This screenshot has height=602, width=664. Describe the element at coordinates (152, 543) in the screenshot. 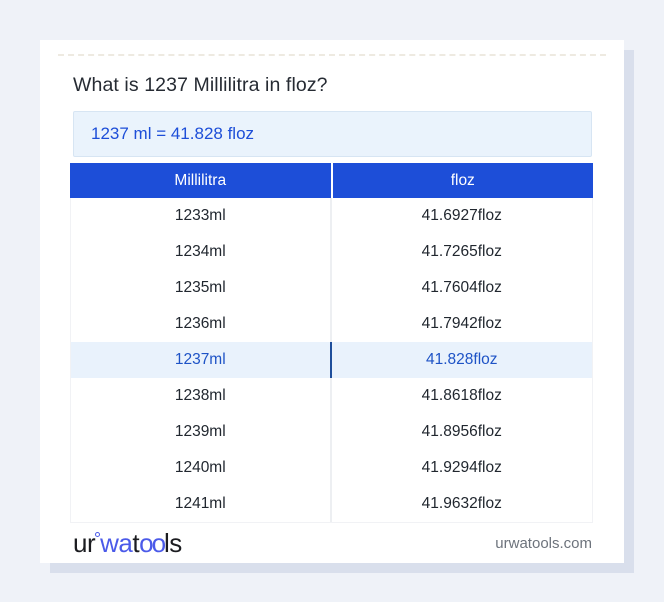

I see `logo-text-oo: oo` at that location.